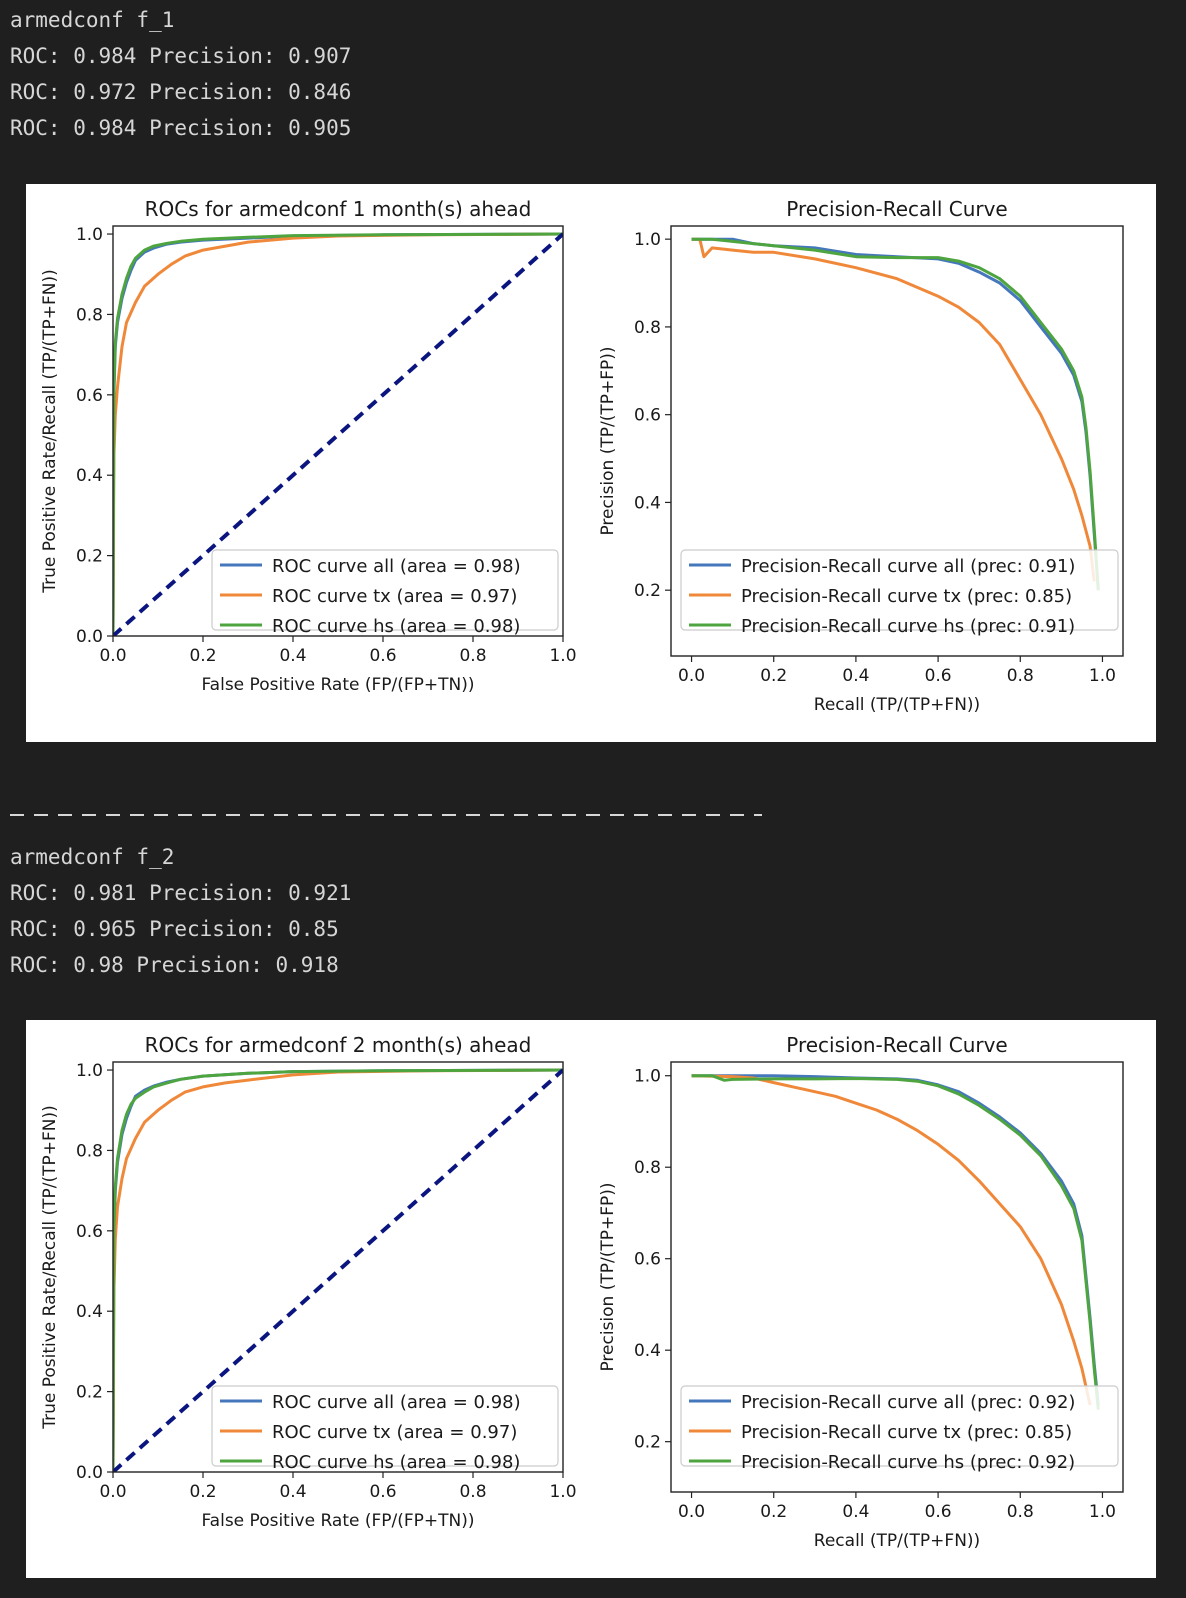  What do you see at coordinates (174, 929) in the screenshot?
I see `output-line: ROC: 0.965 Precision: 0.85` at bounding box center [174, 929].